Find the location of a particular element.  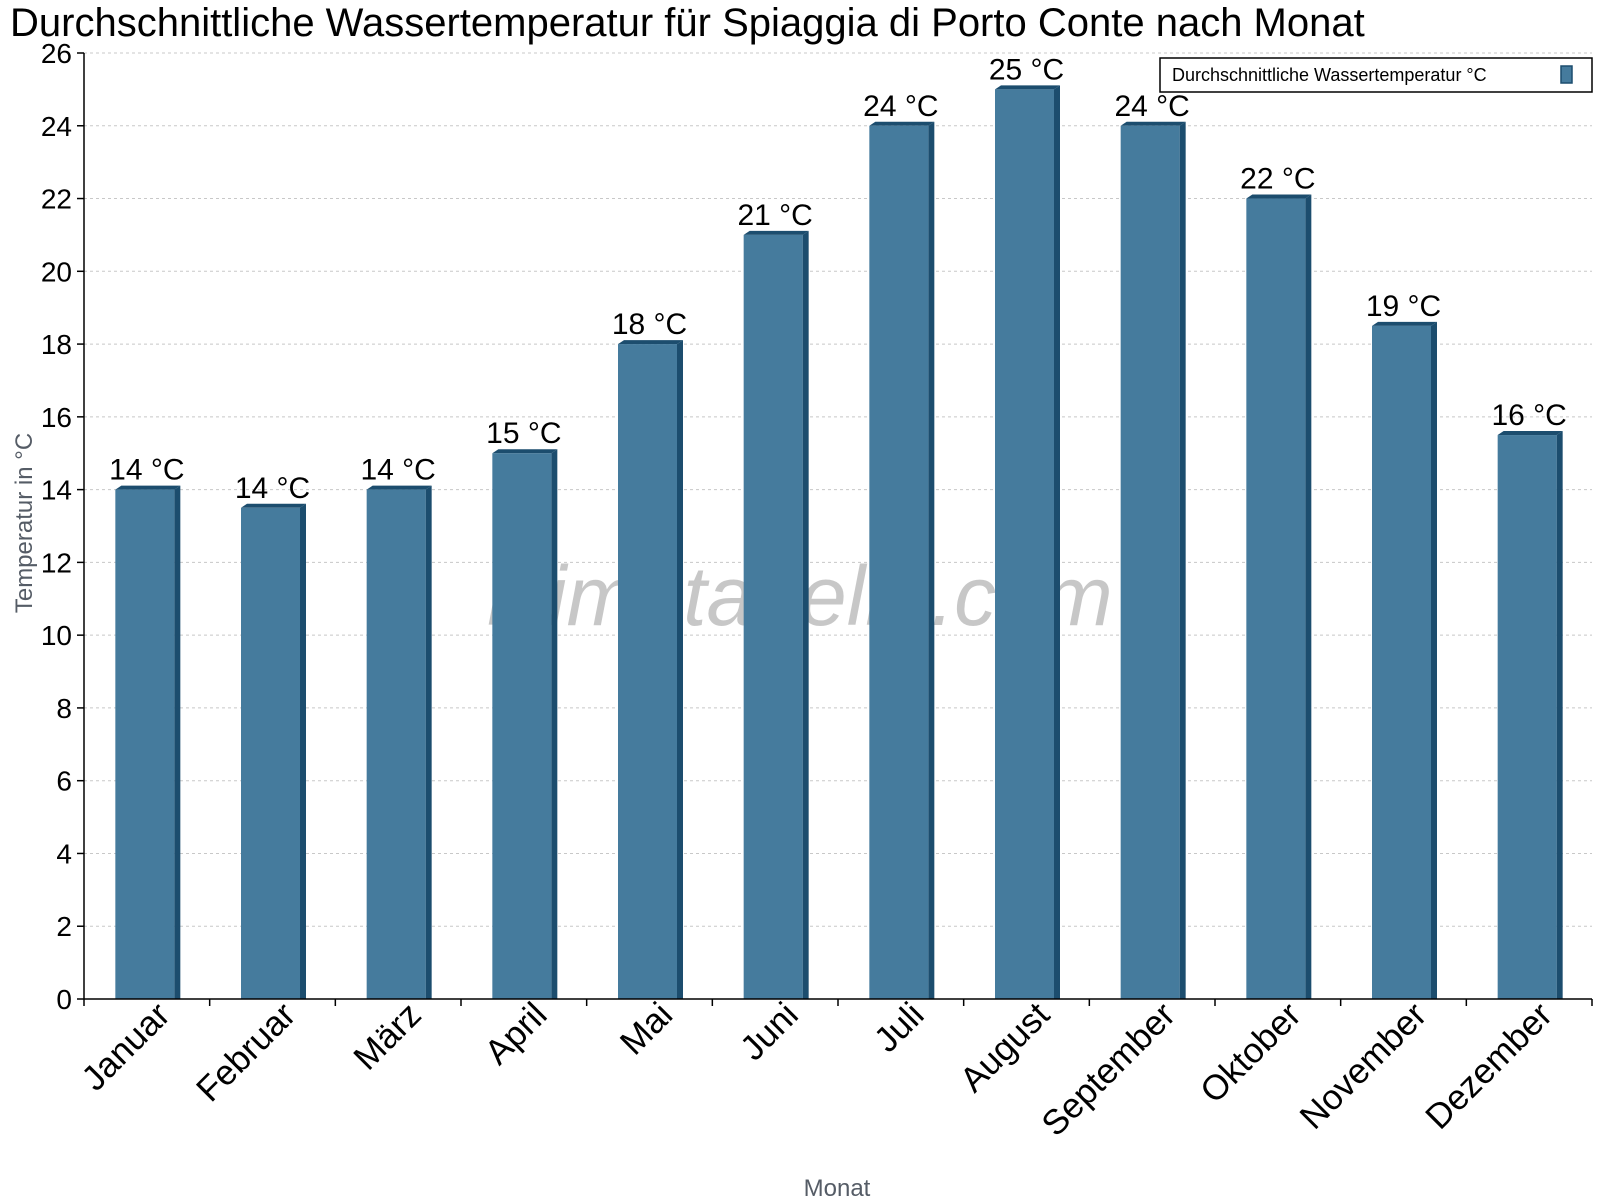

legend: Durchschnittliche Wassertemperatur °C is located at coordinates (1376, 75).